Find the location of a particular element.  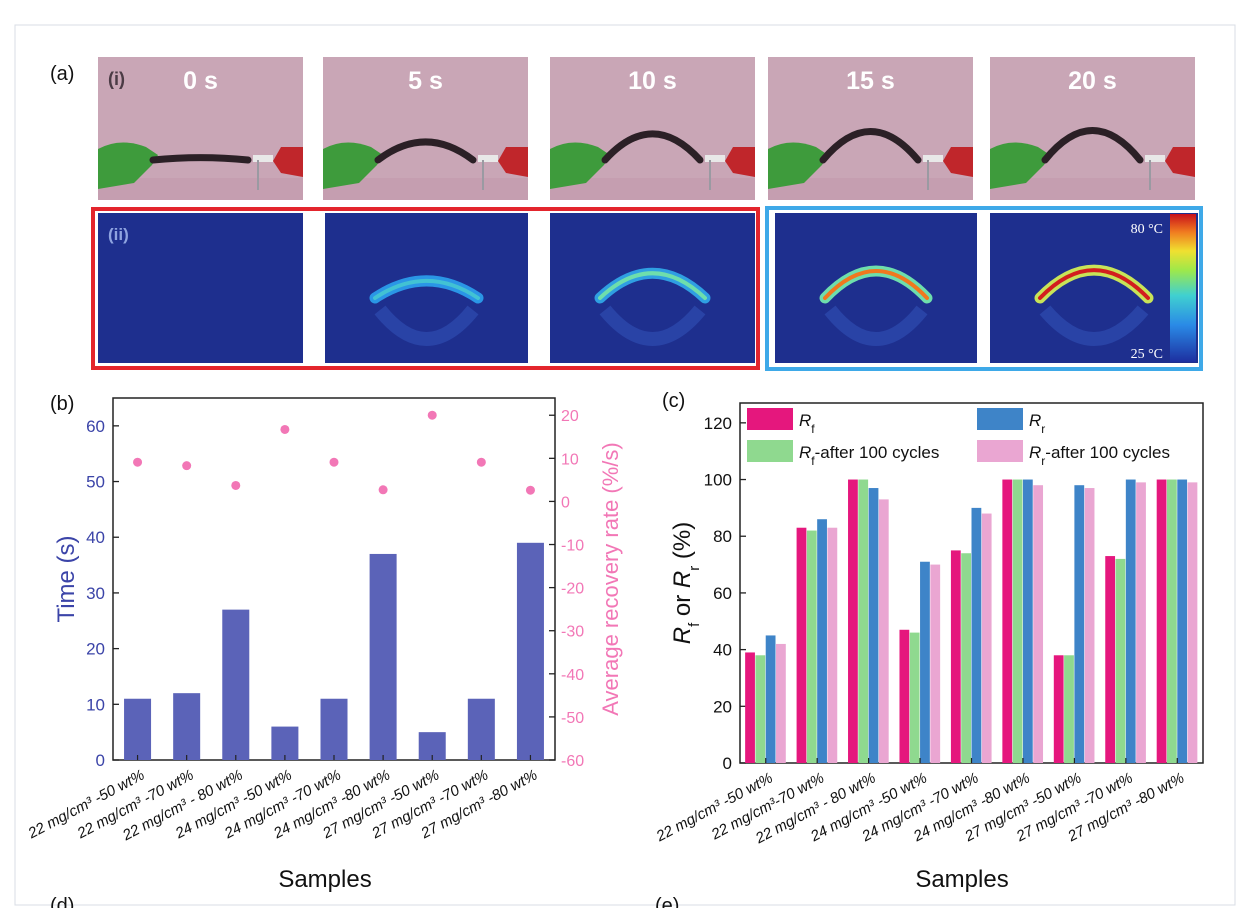

y2-tick-label: -30 is located at coordinates (572, 632).